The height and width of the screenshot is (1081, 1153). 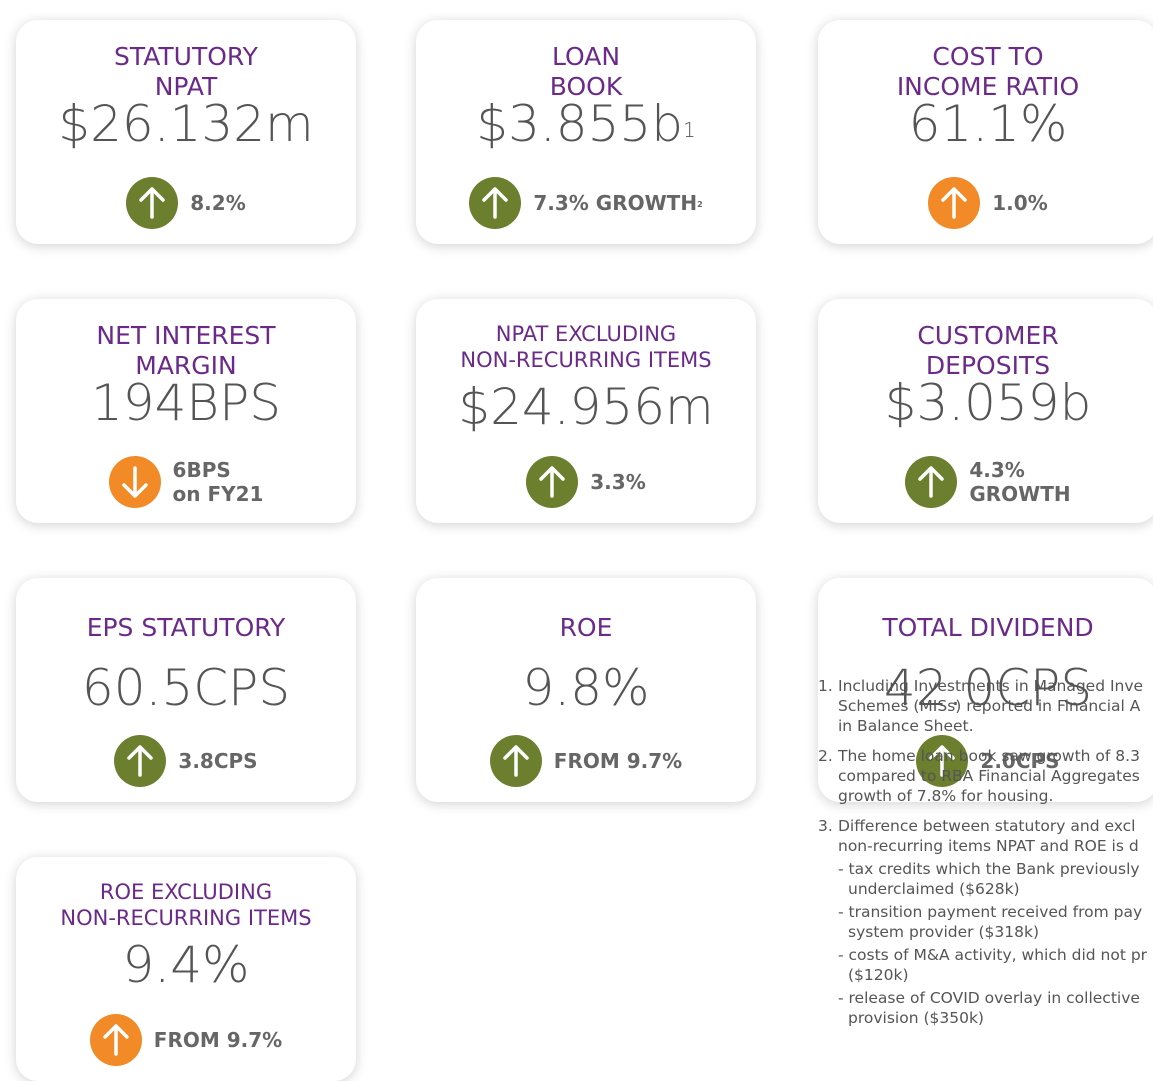 What do you see at coordinates (988, 365) in the screenshot?
I see `title-line: DEPOSITS` at bounding box center [988, 365].